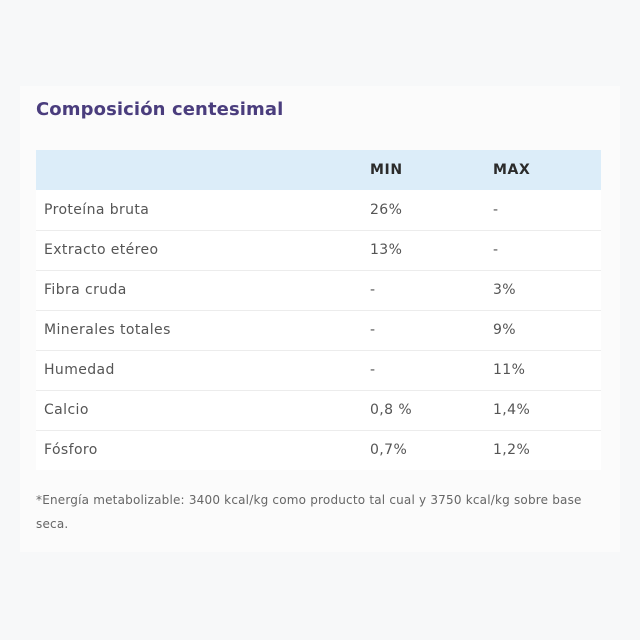 The height and width of the screenshot is (640, 640). What do you see at coordinates (318, 250) in the screenshot?
I see `table-row: Extracto etéreo 13% -` at bounding box center [318, 250].